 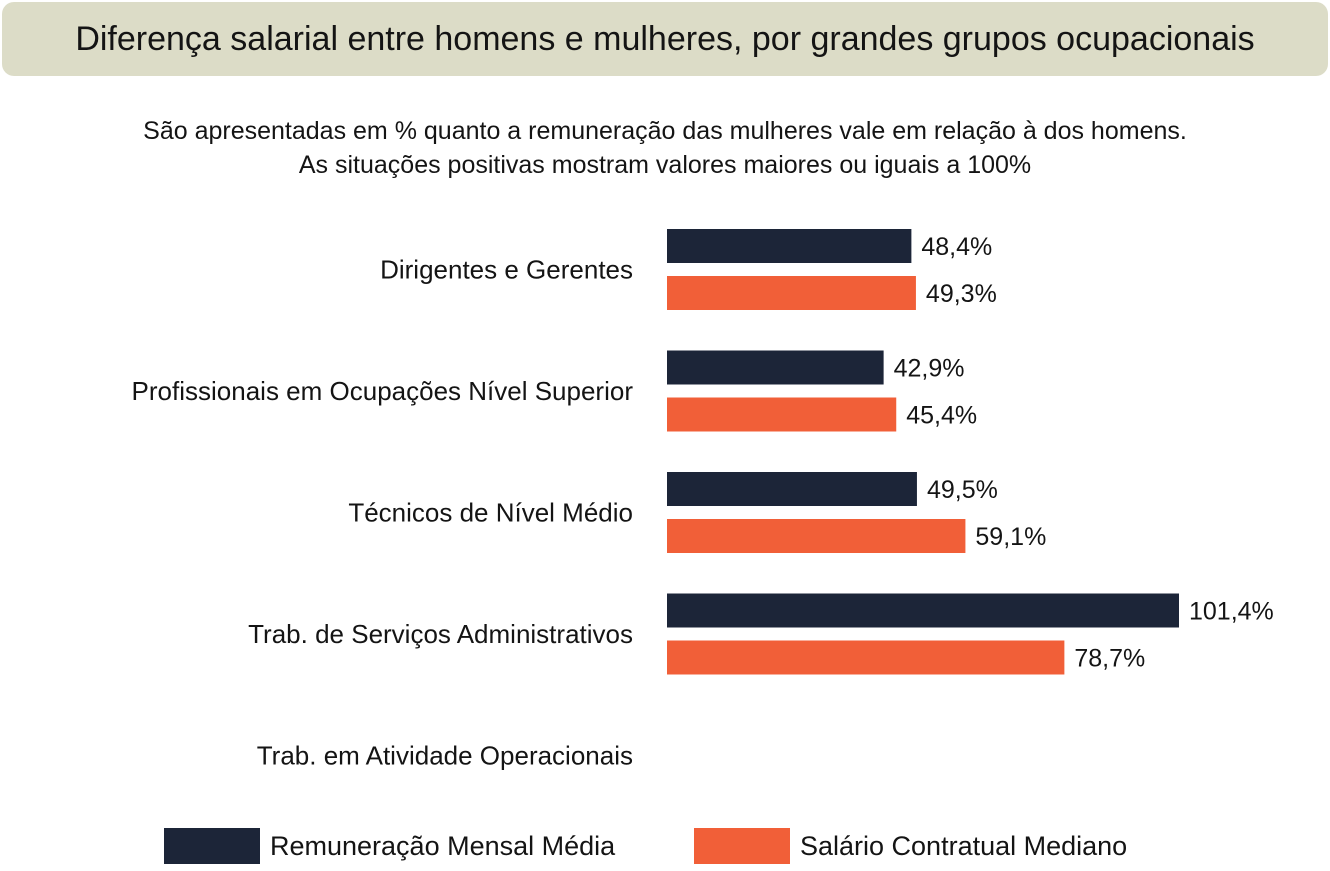 What do you see at coordinates (742, 846) in the screenshot?
I see `legend-swatch-salario` at bounding box center [742, 846].